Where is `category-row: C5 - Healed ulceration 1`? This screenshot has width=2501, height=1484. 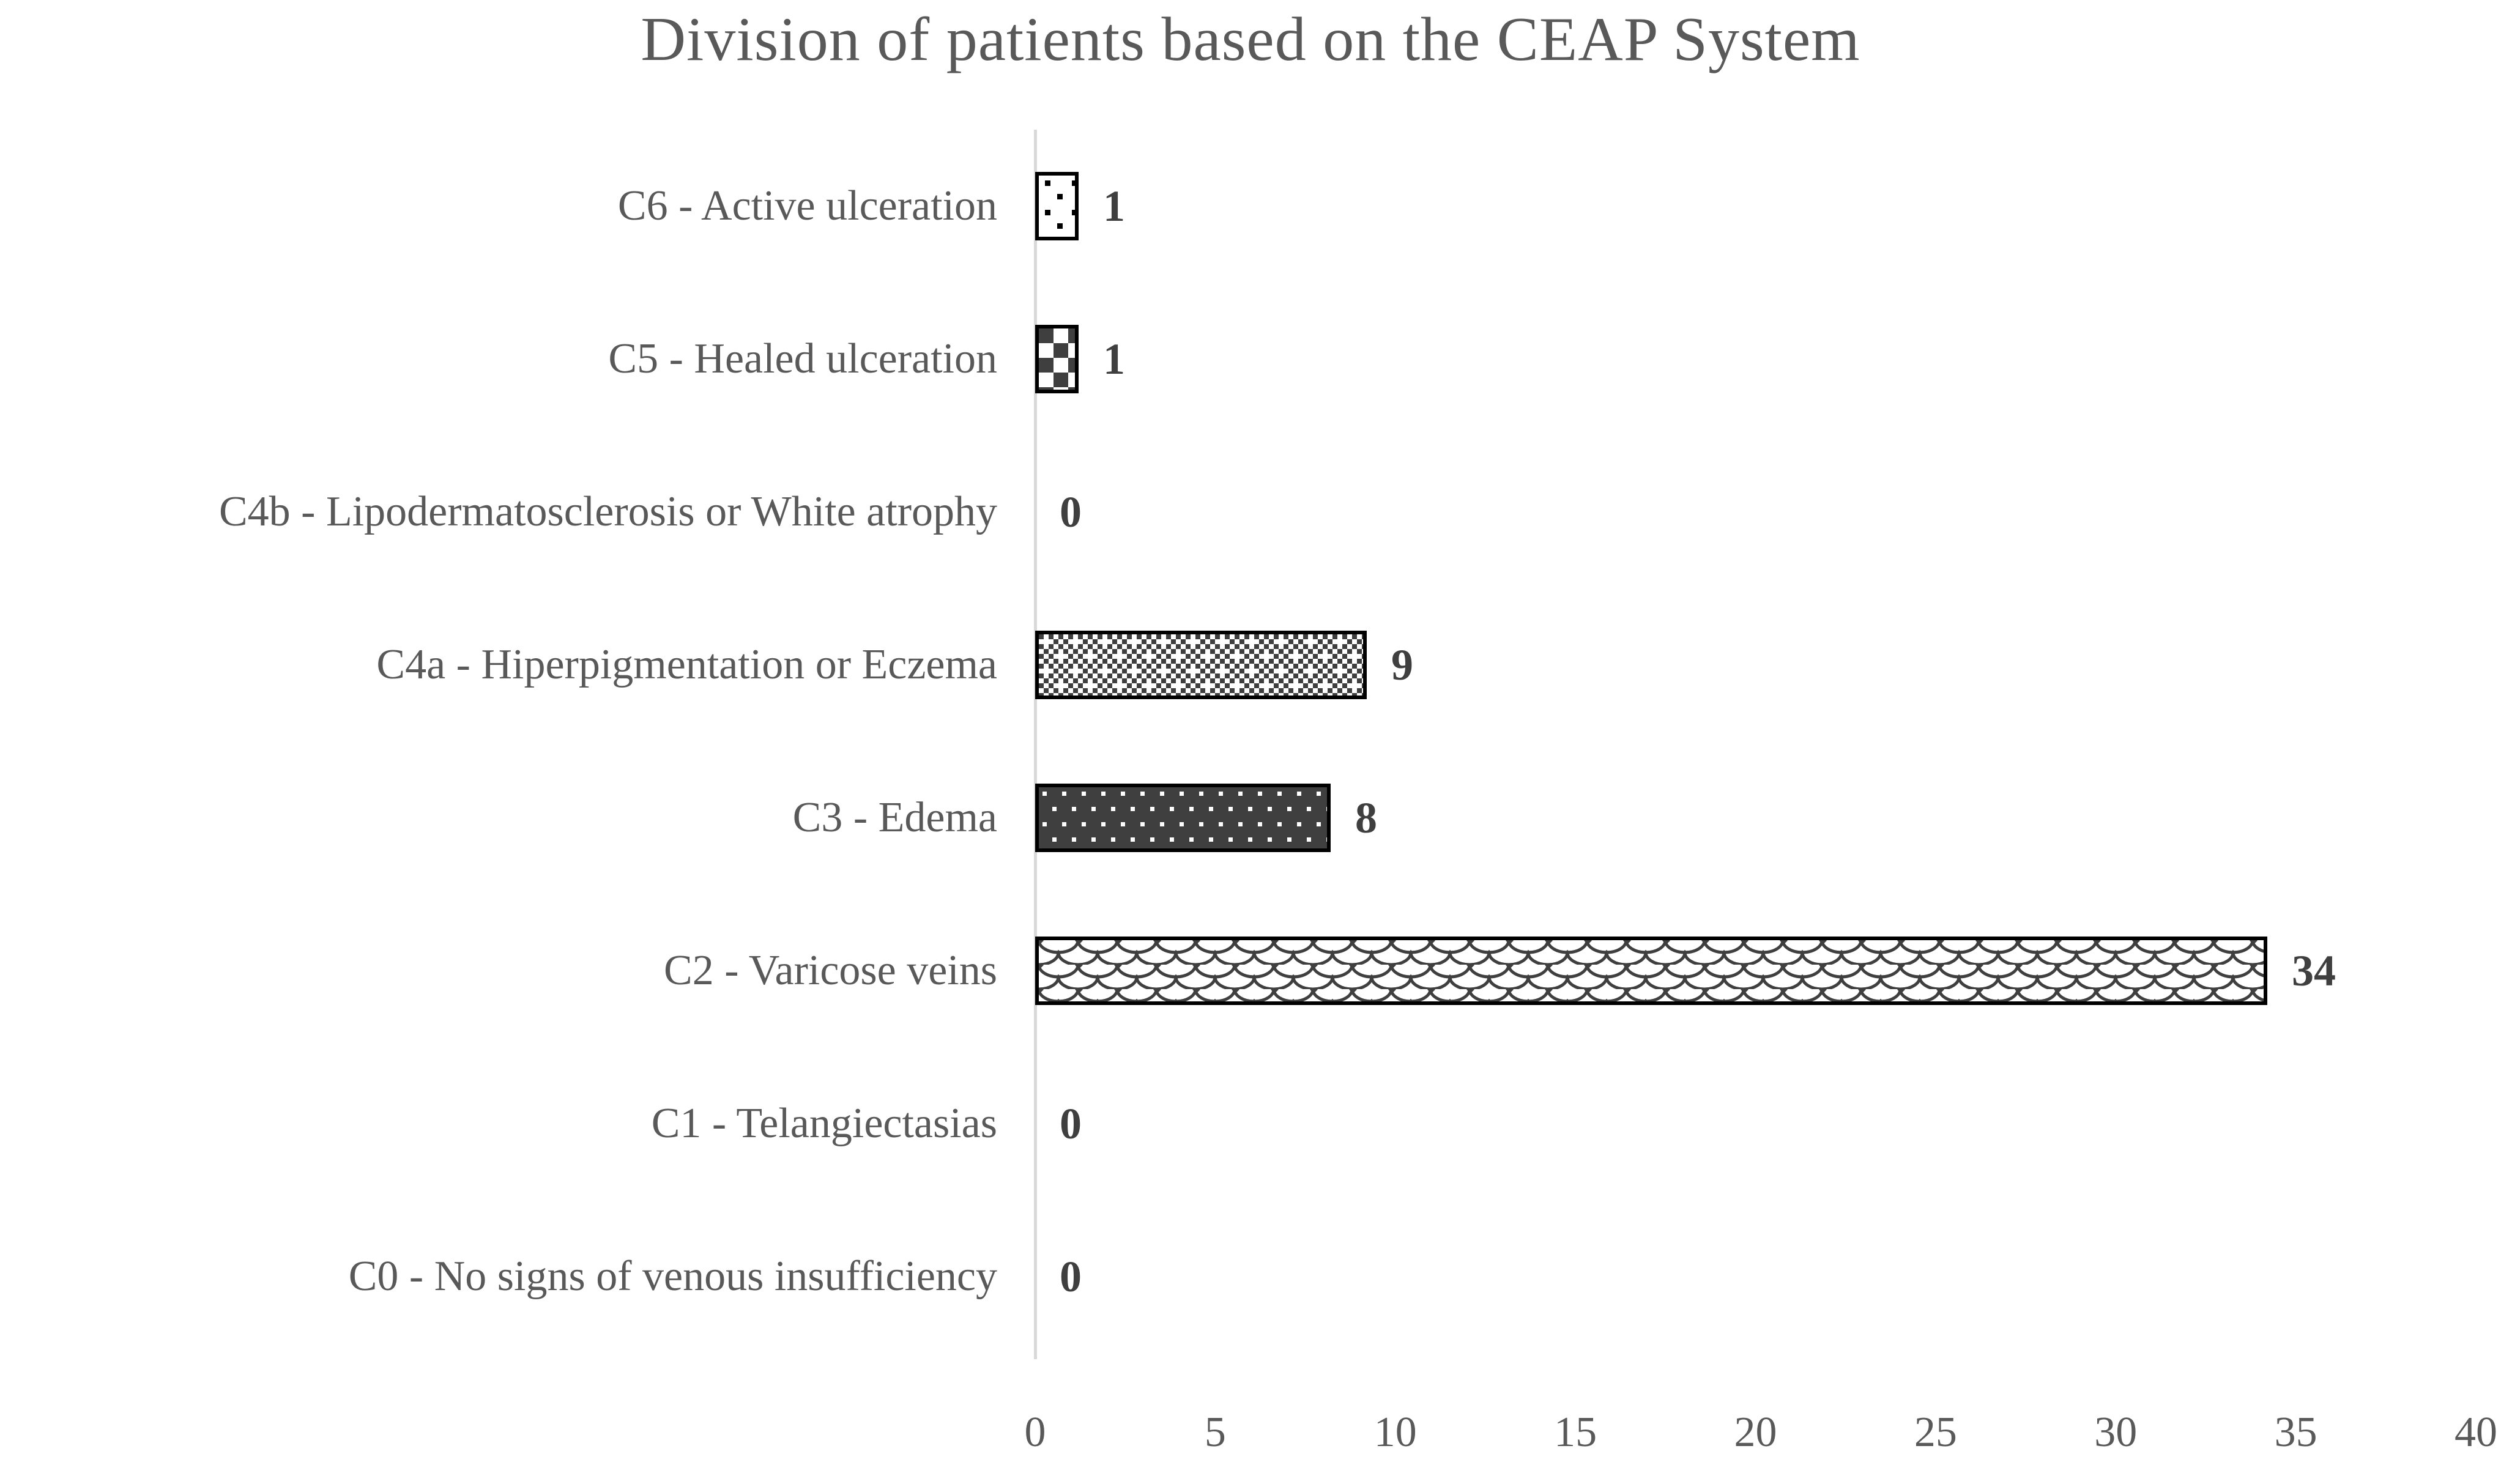
category-row: C5 - Healed ulceration 1 is located at coordinates (1250, 359).